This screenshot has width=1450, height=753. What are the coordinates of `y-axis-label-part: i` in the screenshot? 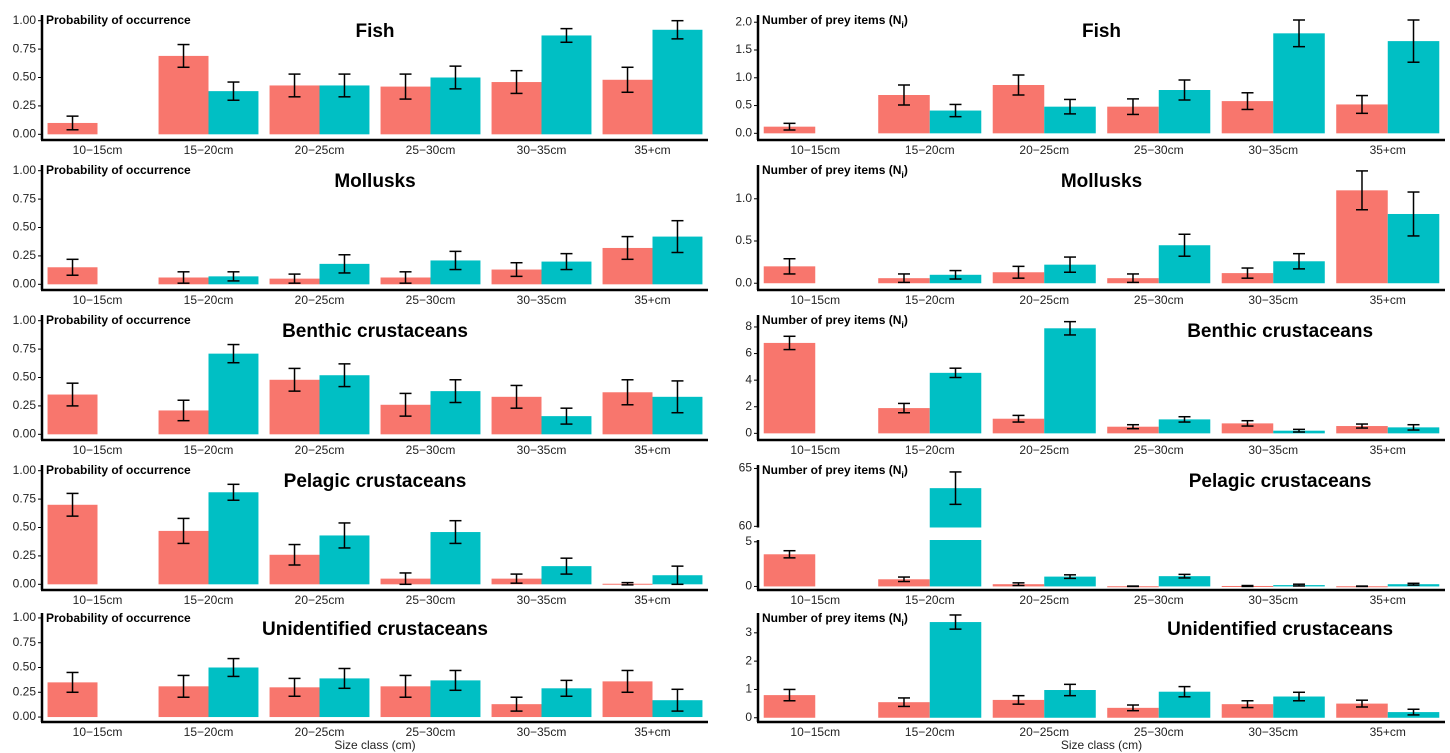 It's located at (902, 175).